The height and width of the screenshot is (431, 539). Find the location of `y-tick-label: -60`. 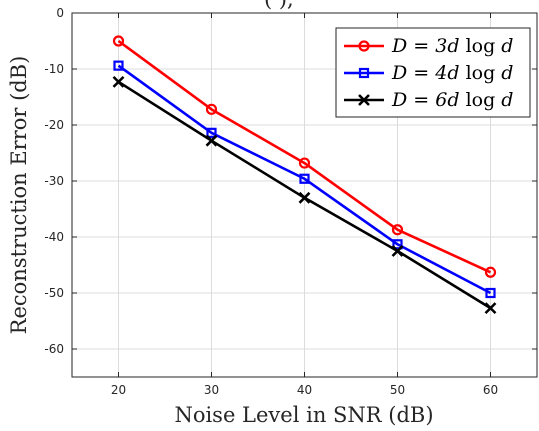

y-tick-label: -60 is located at coordinates (54, 349).